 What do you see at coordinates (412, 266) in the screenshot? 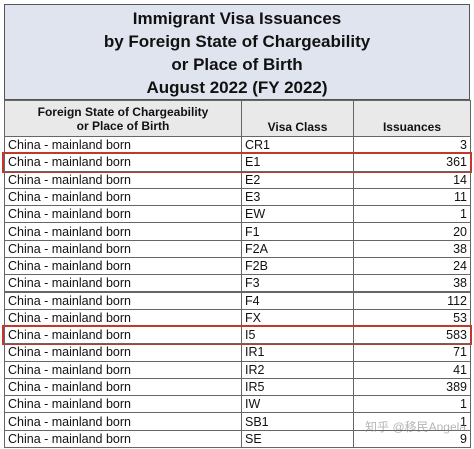
I see `issuances-cell: 24` at bounding box center [412, 266].